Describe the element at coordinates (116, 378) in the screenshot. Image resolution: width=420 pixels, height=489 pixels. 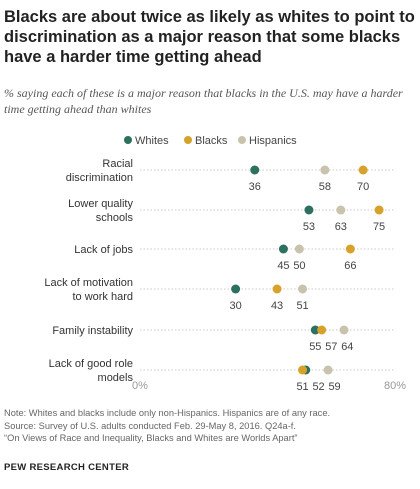
I see `category-label: models` at that location.